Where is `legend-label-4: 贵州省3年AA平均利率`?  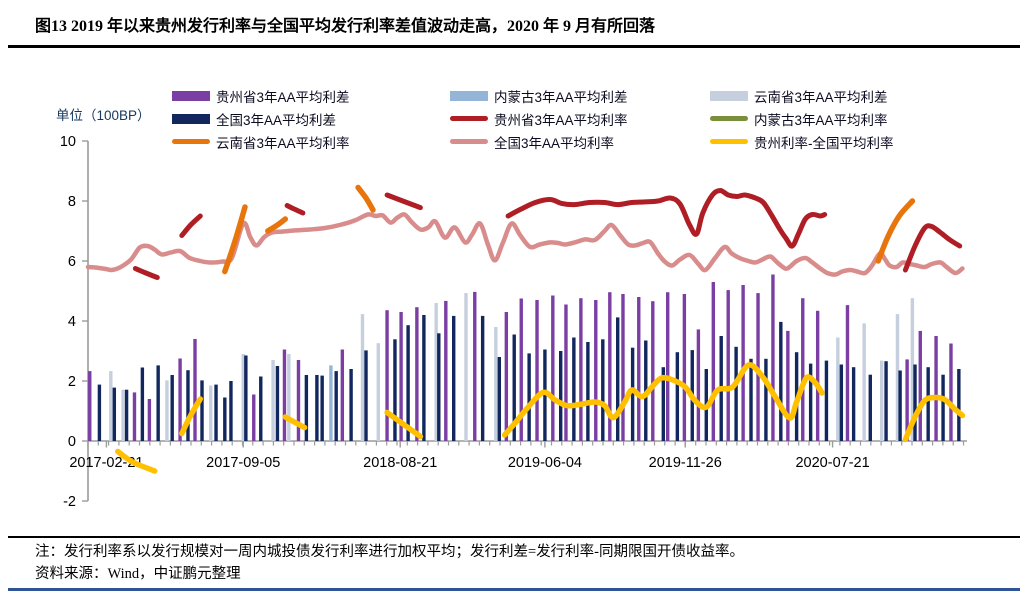 legend-label-4: 贵州省3年AA平均利率 is located at coordinates (561, 120).